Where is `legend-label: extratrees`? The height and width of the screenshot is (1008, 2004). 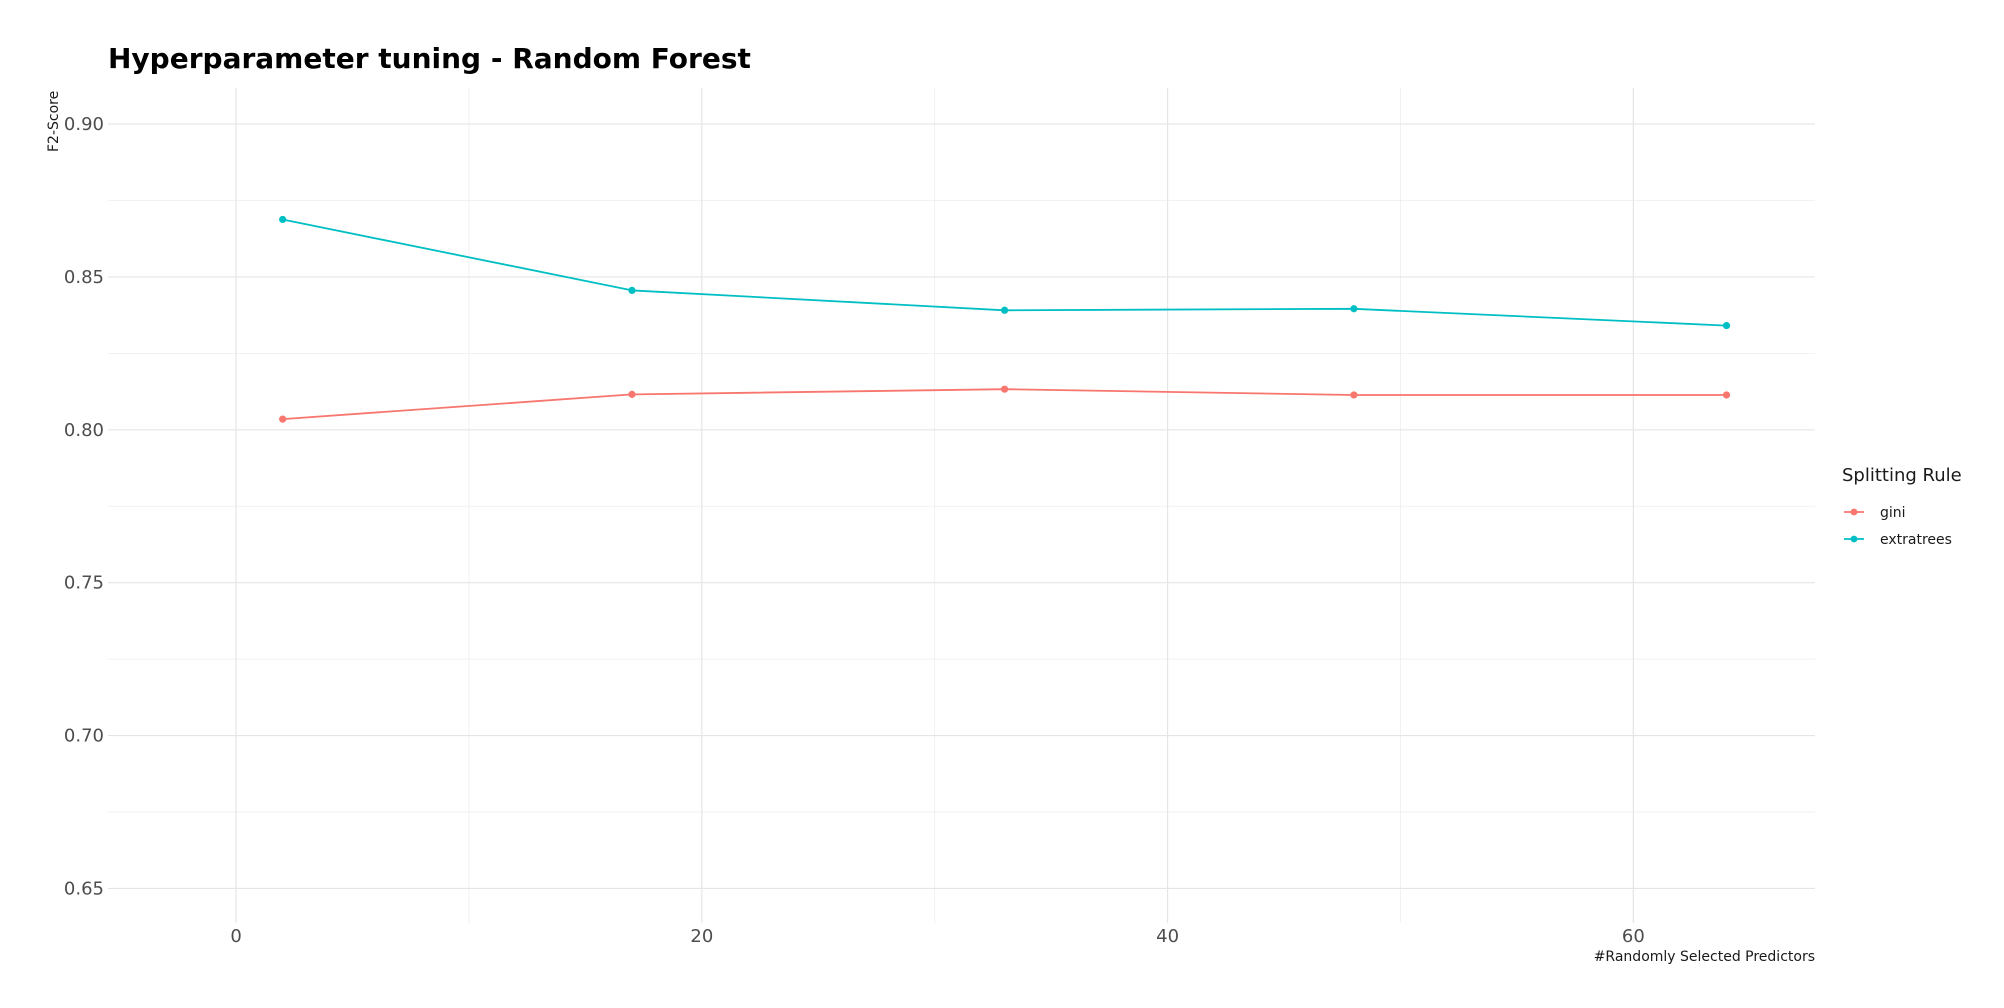 legend-label: extratrees is located at coordinates (1916, 540).